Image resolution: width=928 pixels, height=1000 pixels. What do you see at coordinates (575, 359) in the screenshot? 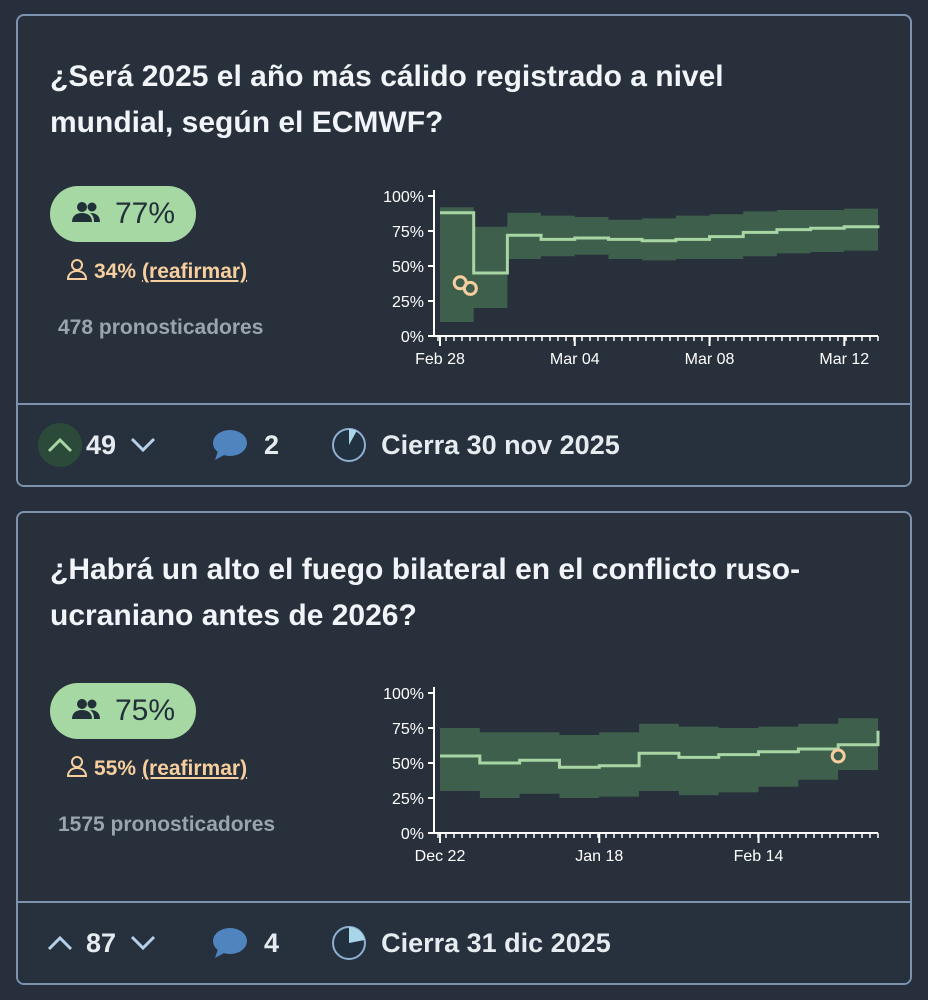
I see `x-tick-label: Mar 04` at bounding box center [575, 359].